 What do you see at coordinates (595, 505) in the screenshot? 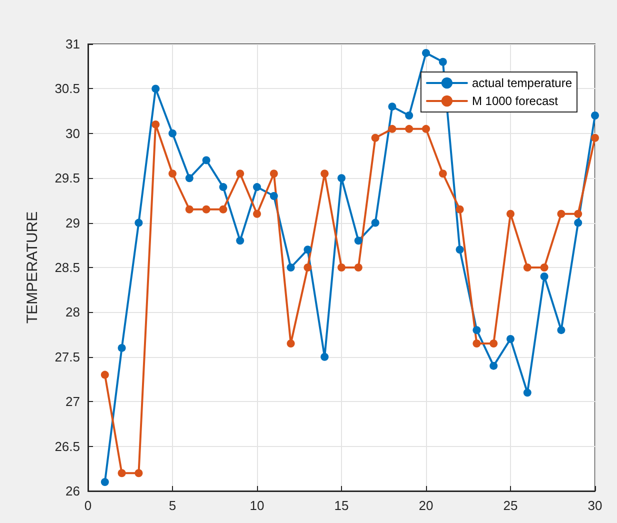
I see `x-tick-label: 30` at bounding box center [595, 505].